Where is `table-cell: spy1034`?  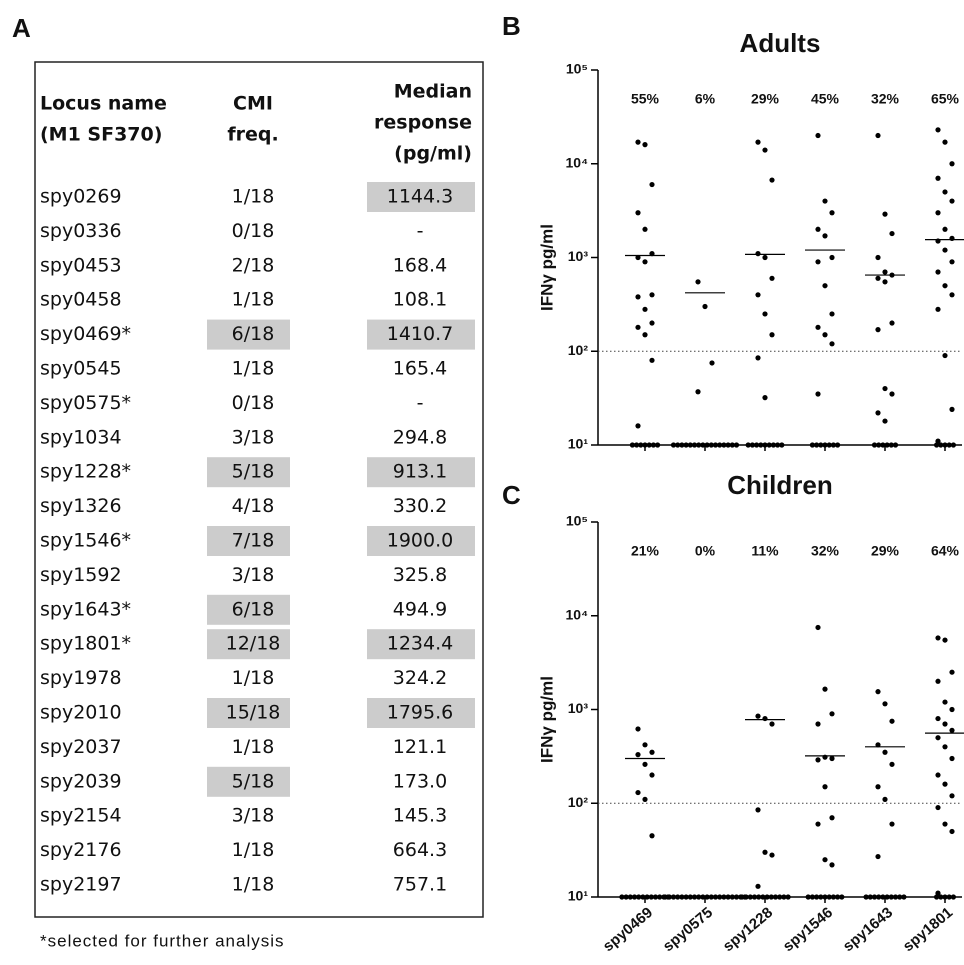
table-cell: spy1034 is located at coordinates (81, 437).